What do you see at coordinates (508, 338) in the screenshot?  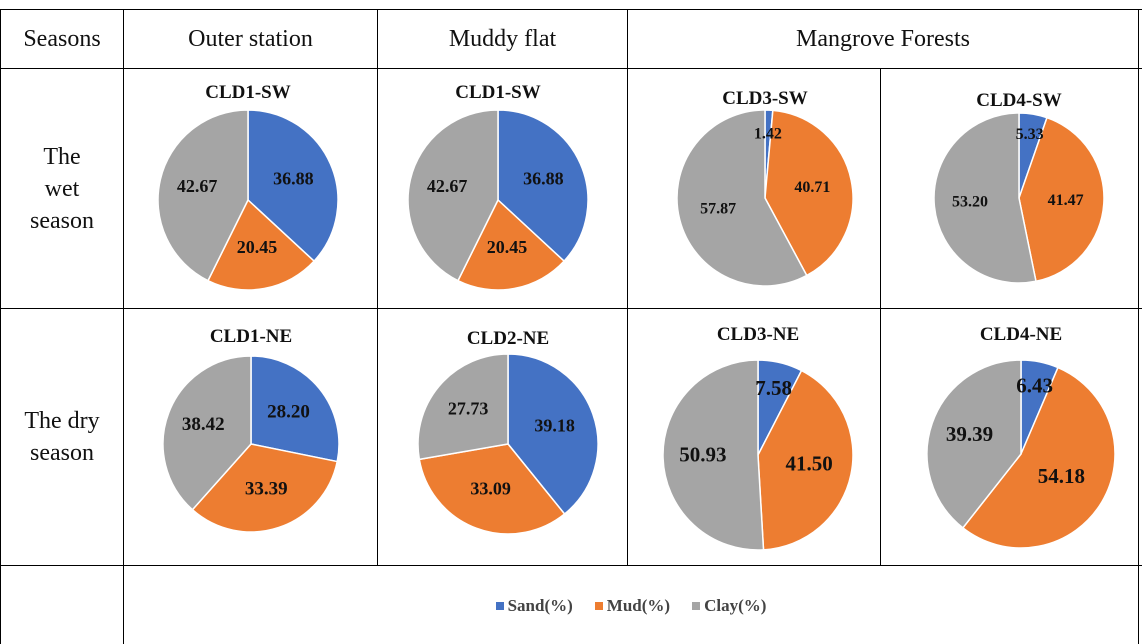 I see `chart-title: CLD2-NE` at bounding box center [508, 338].